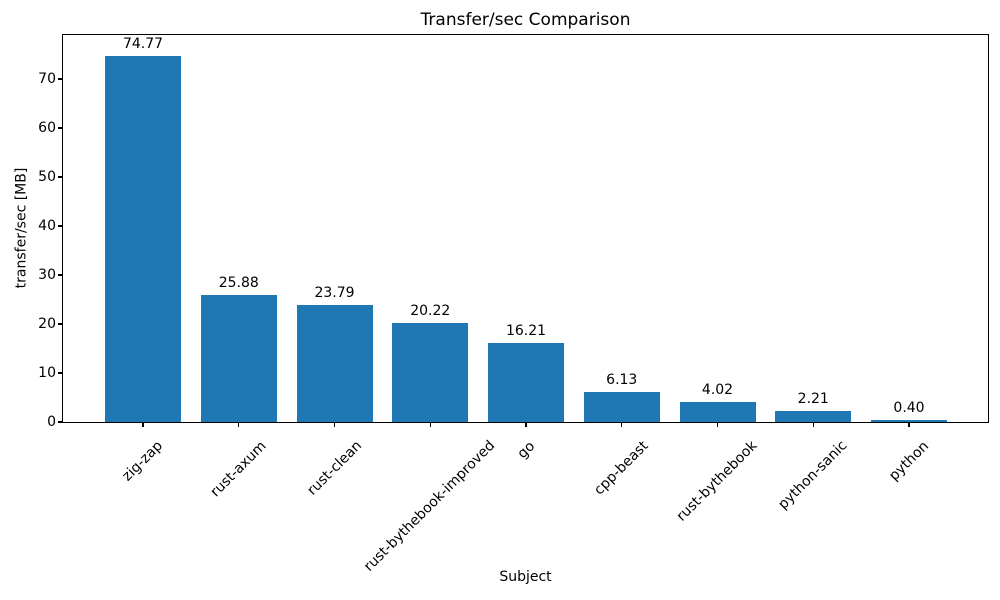 The image size is (1000, 600). Describe the element at coordinates (51, 421) in the screenshot. I see `y-tick-label: 0` at that location.